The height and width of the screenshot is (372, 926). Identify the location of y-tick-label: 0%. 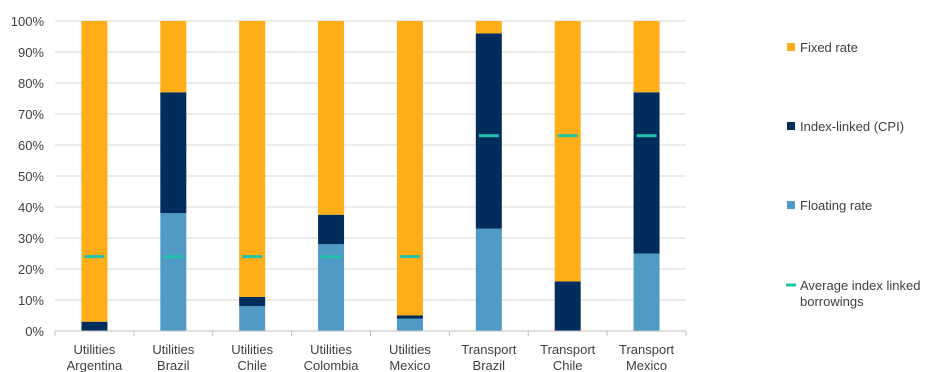
(34, 331).